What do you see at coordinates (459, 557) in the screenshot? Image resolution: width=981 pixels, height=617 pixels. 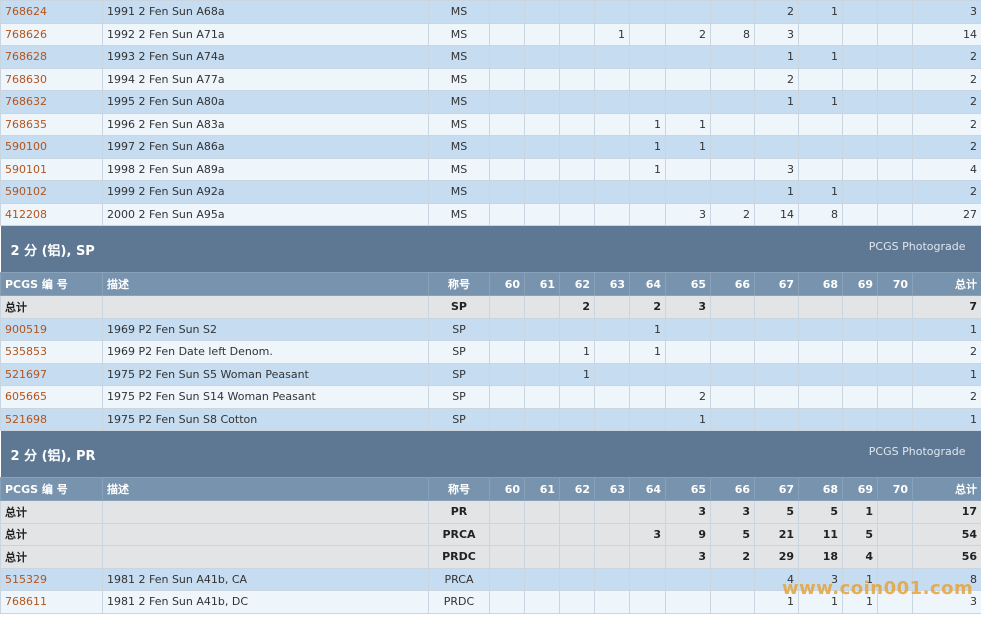 I see `designation: PRDC` at bounding box center [459, 557].